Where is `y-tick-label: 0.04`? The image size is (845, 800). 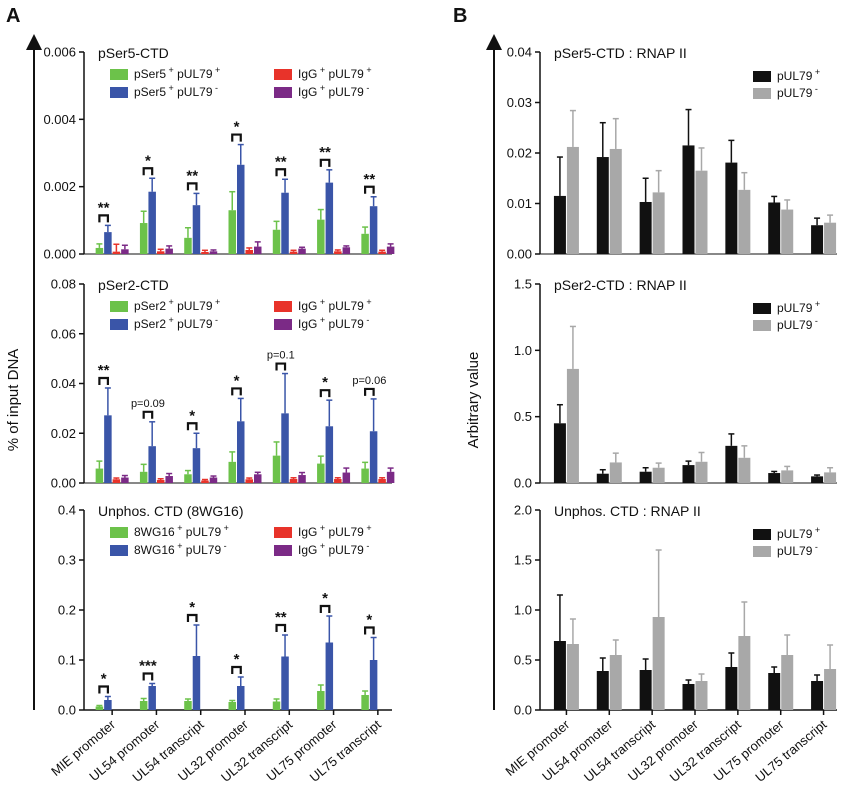 y-tick-label: 0.04 is located at coordinates (63, 383).